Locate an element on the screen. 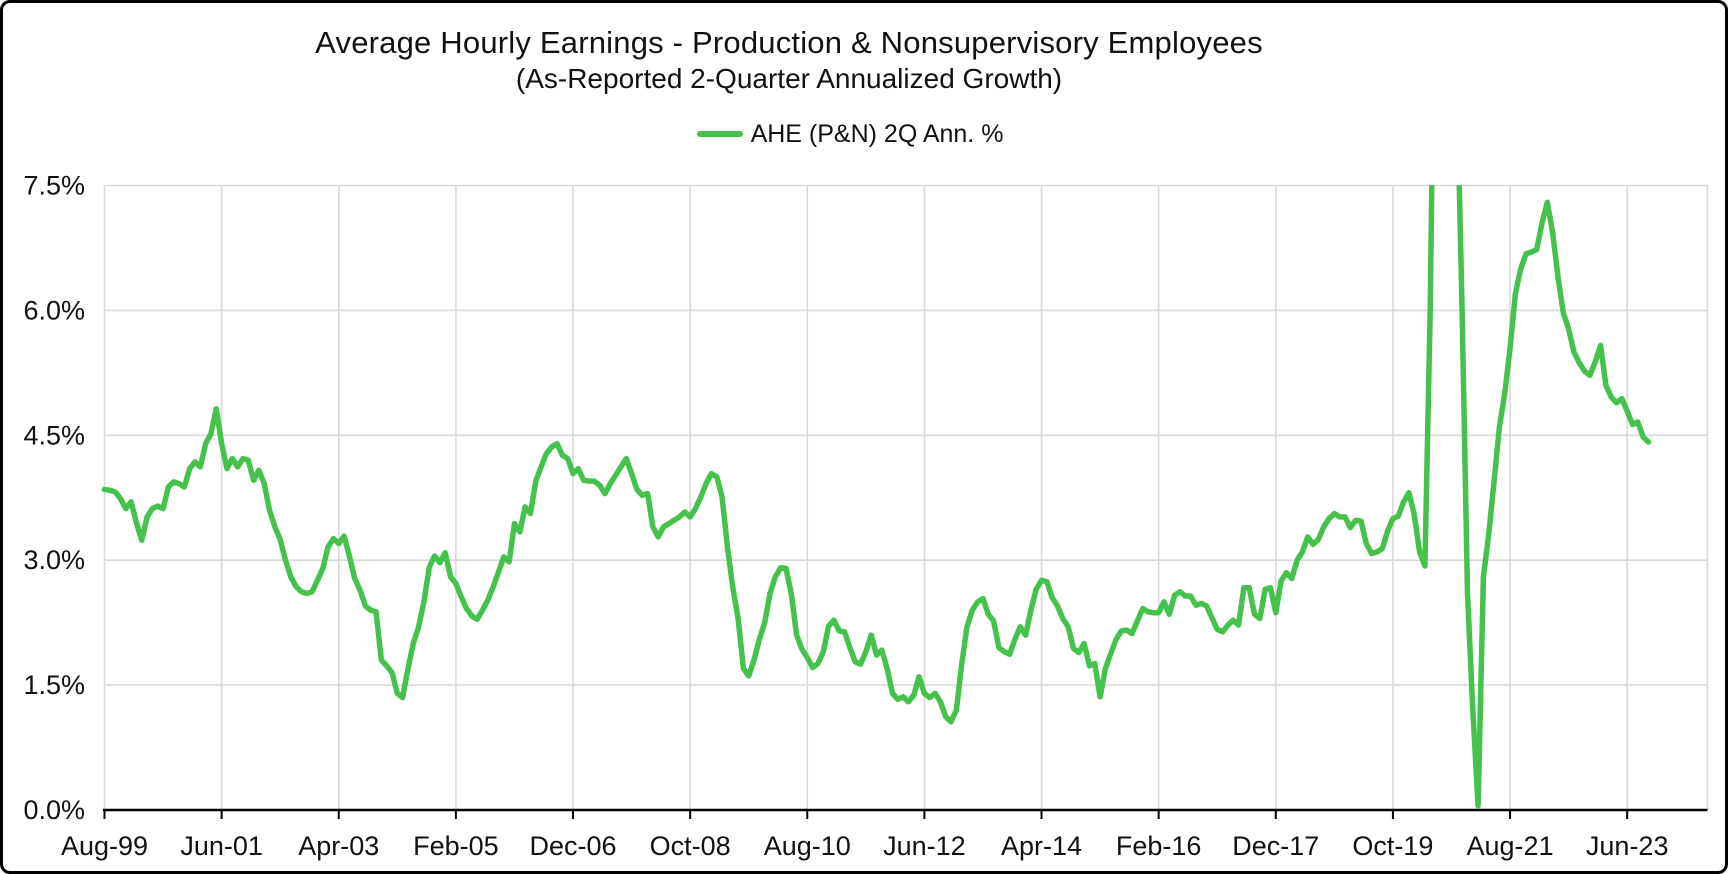 Image resolution: width=1728 pixels, height=874 pixels. x-tick-label: Feb-16 is located at coordinates (1159, 846).